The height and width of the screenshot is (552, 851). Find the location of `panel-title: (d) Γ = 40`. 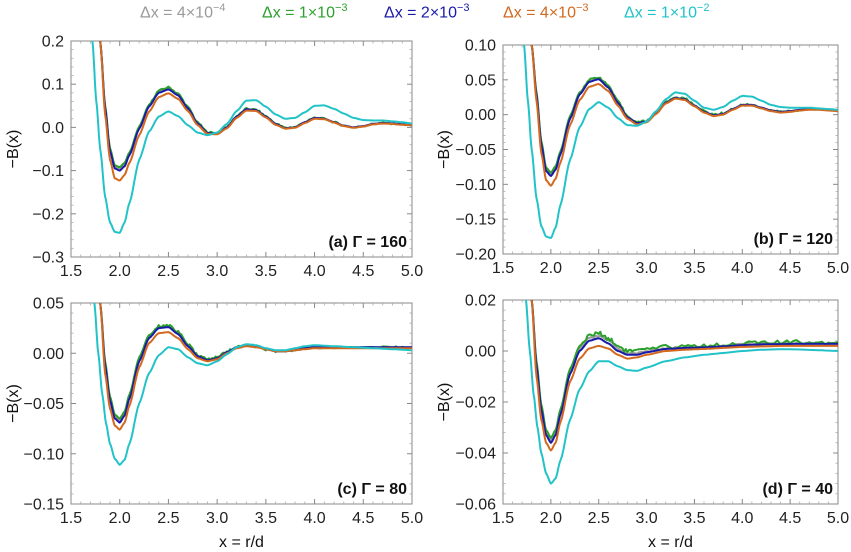

panel-title: (d) Γ = 40 is located at coordinates (797, 489).